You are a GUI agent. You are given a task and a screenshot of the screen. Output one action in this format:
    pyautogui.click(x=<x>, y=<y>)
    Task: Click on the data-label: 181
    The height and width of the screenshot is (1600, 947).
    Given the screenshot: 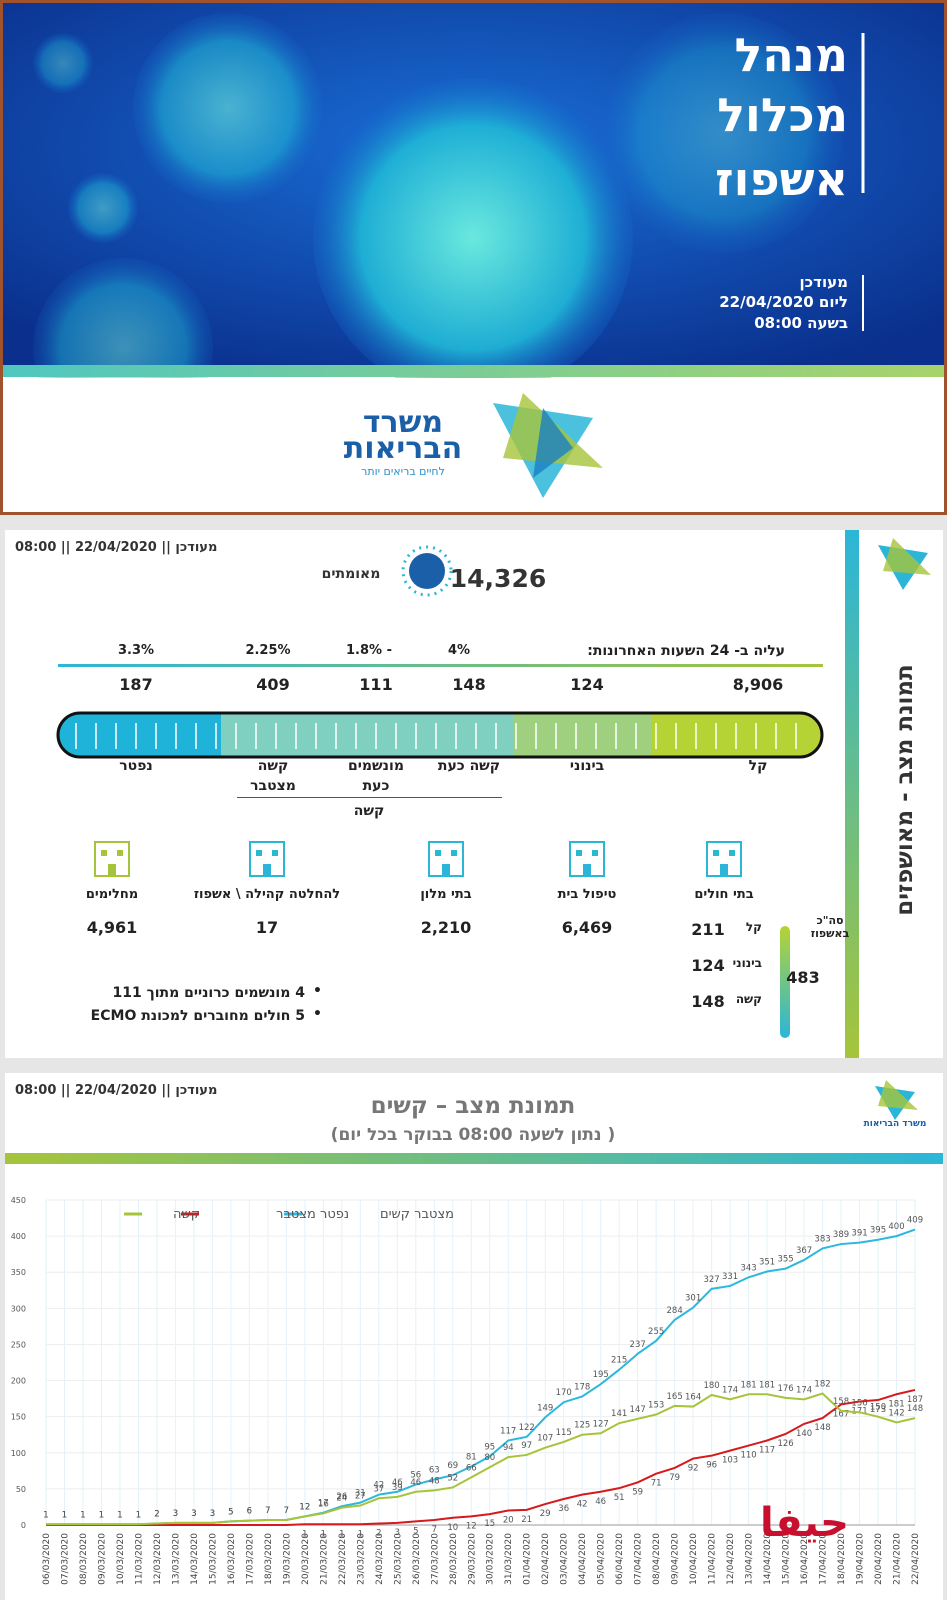 What is the action you would take?
    pyautogui.click(x=748, y=1385)
    